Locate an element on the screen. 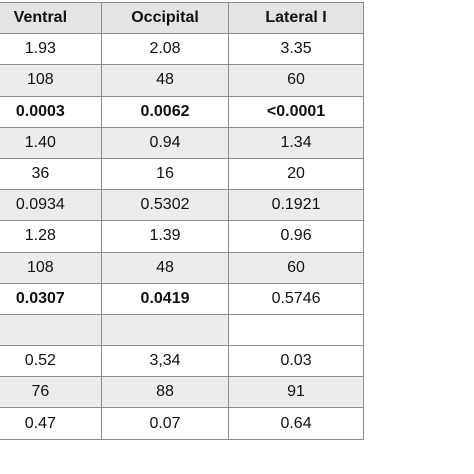  header-ventral: Ventral is located at coordinates (51, 18).